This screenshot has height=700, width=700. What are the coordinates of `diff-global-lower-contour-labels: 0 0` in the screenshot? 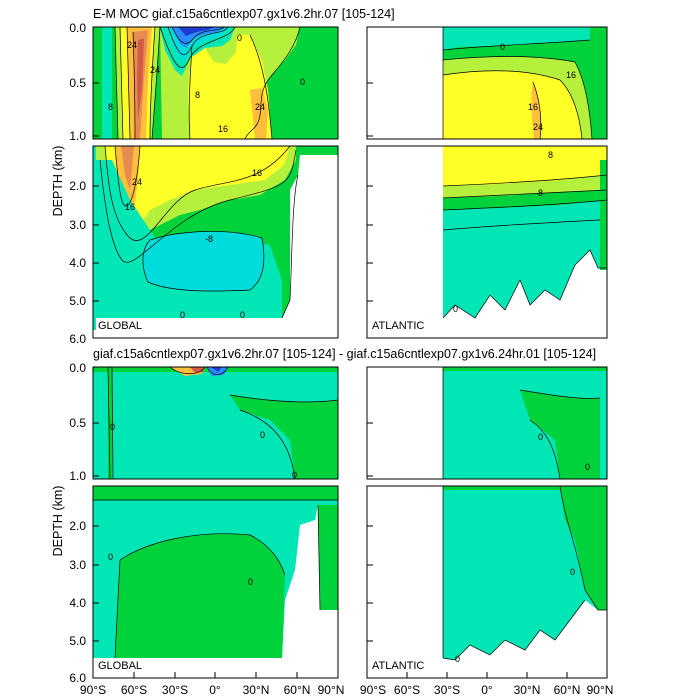 It's located at (180, 569).